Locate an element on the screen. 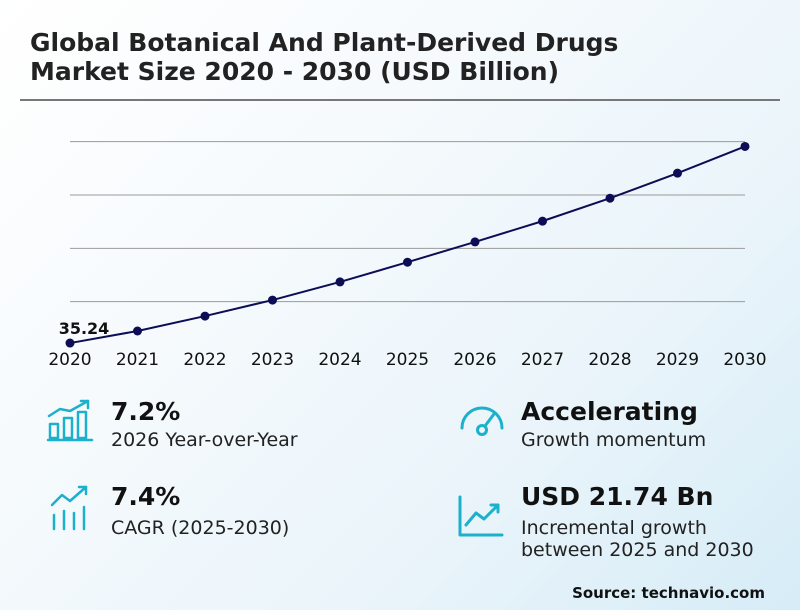  data-point-2023 is located at coordinates (272, 300).